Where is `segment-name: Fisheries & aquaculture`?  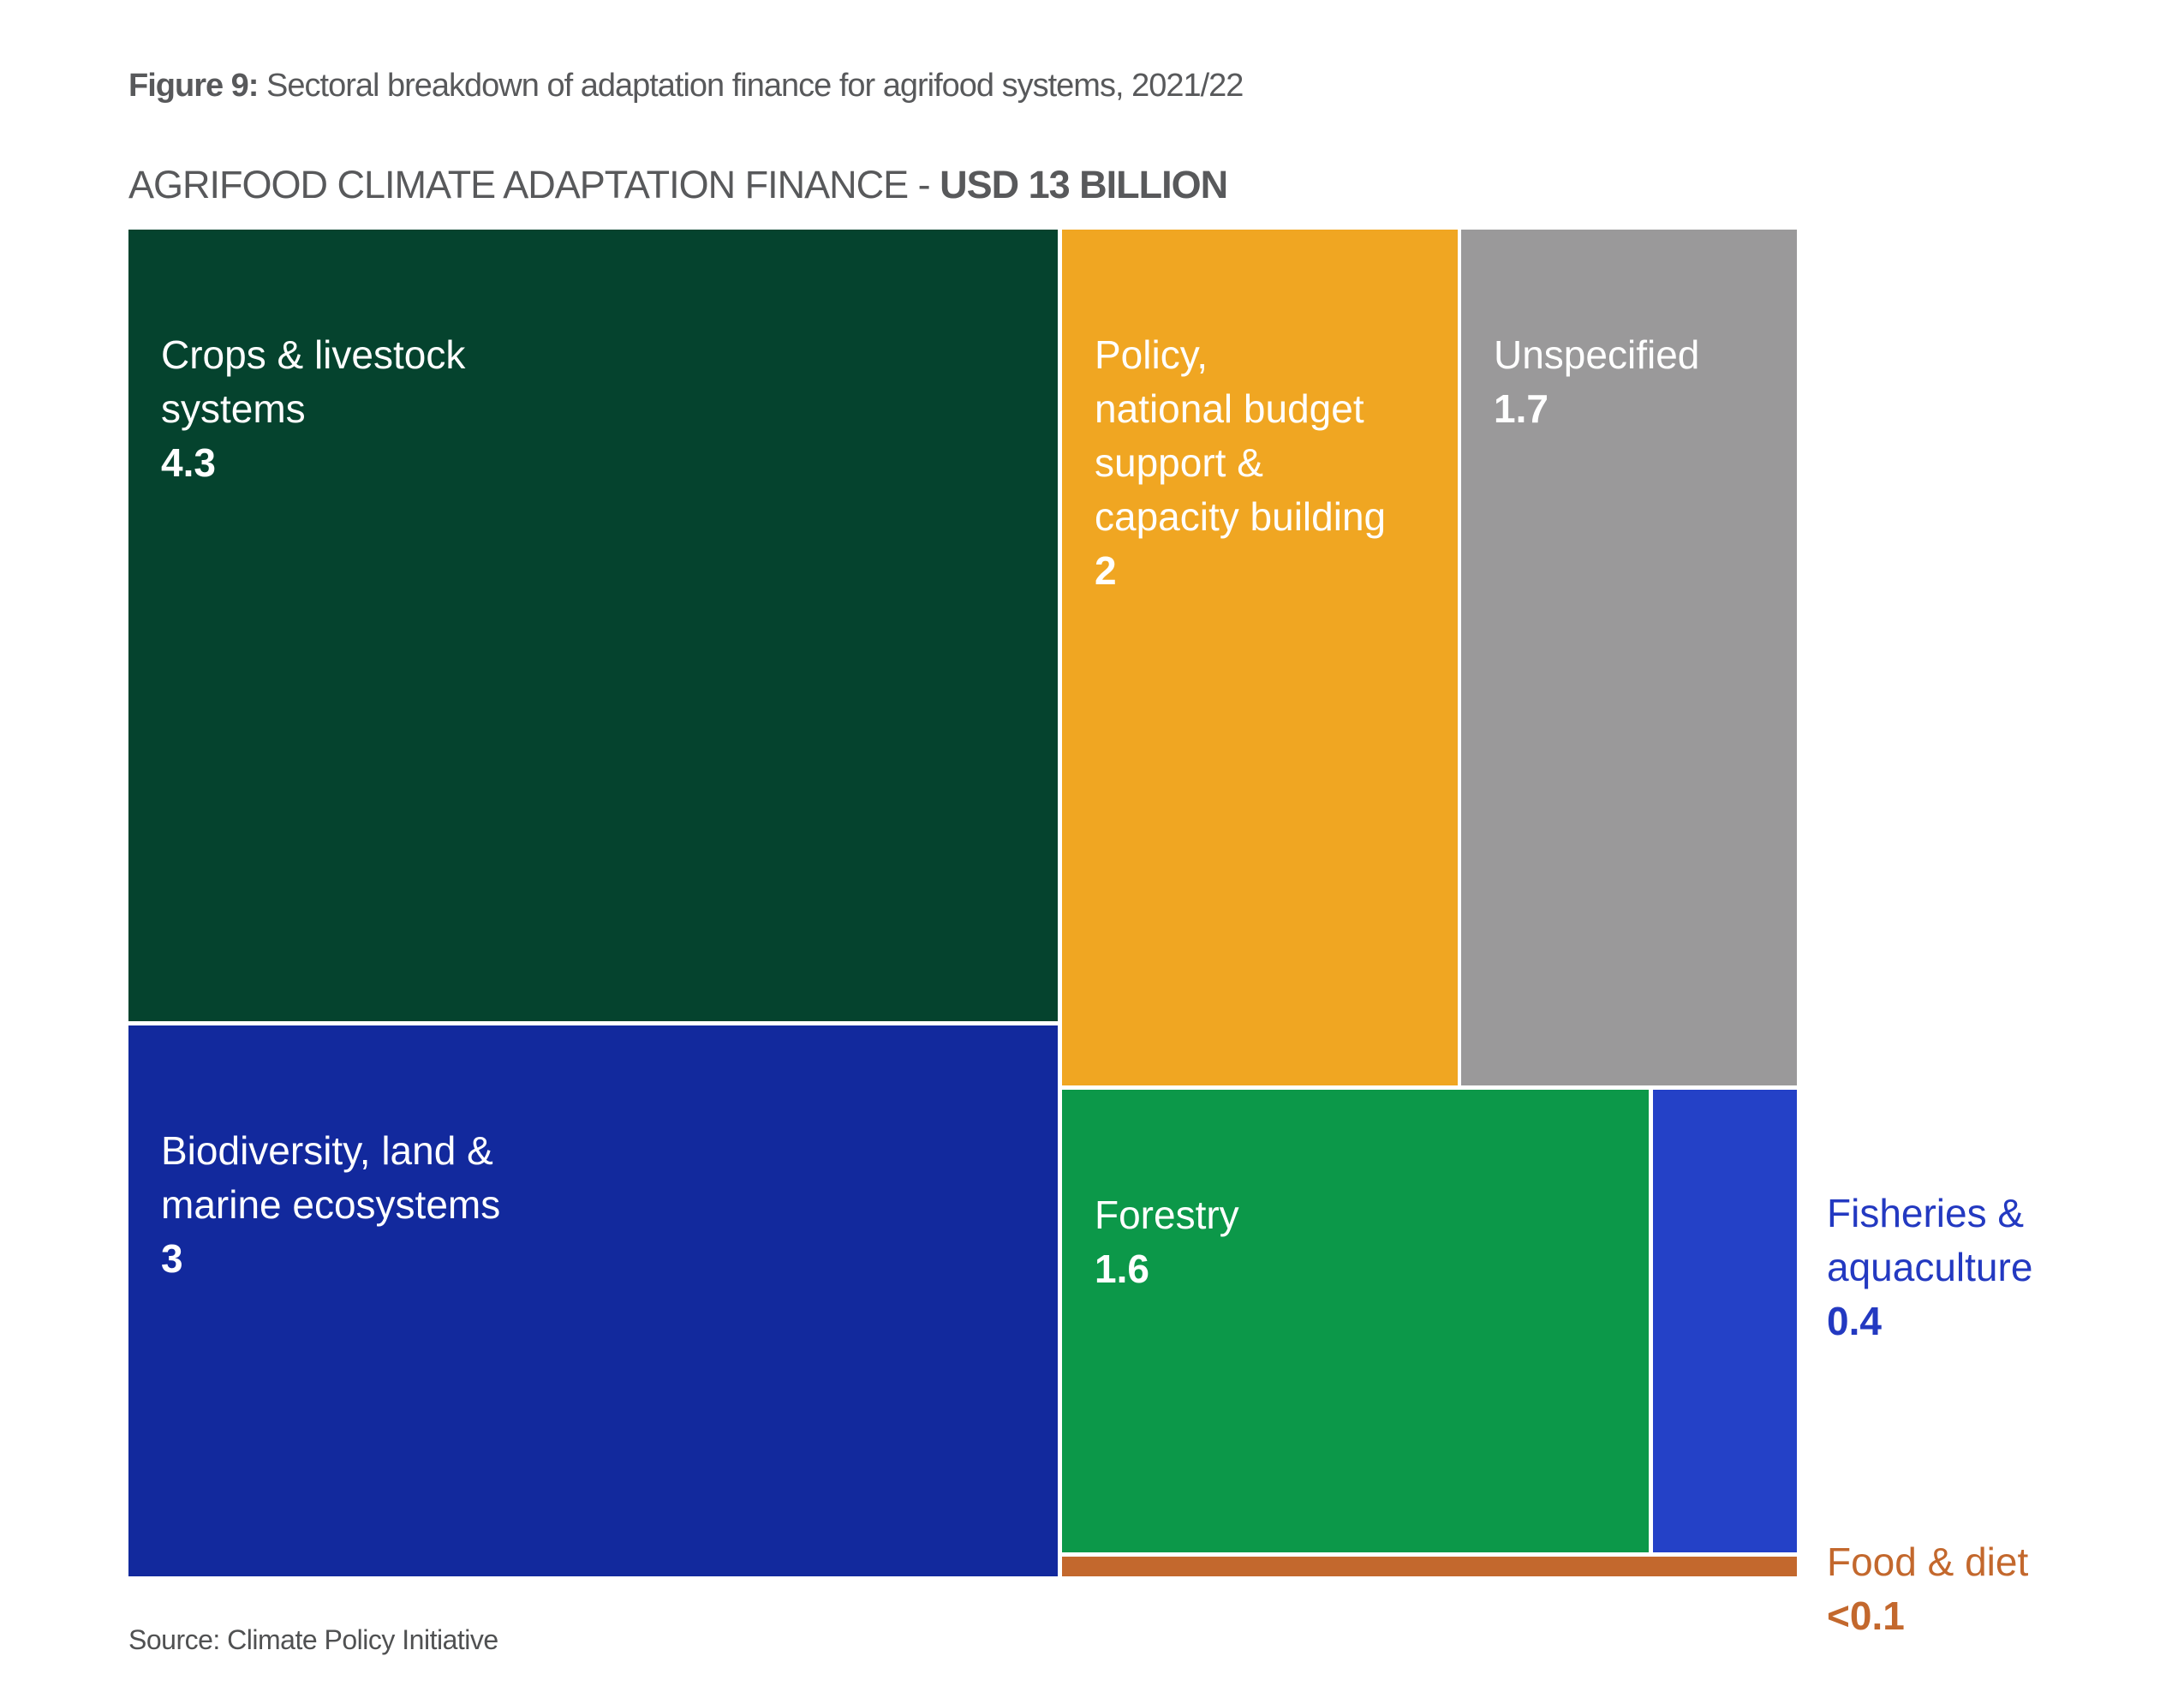
segment-name: Fisheries & aquaculture is located at coordinates (1930, 1240).